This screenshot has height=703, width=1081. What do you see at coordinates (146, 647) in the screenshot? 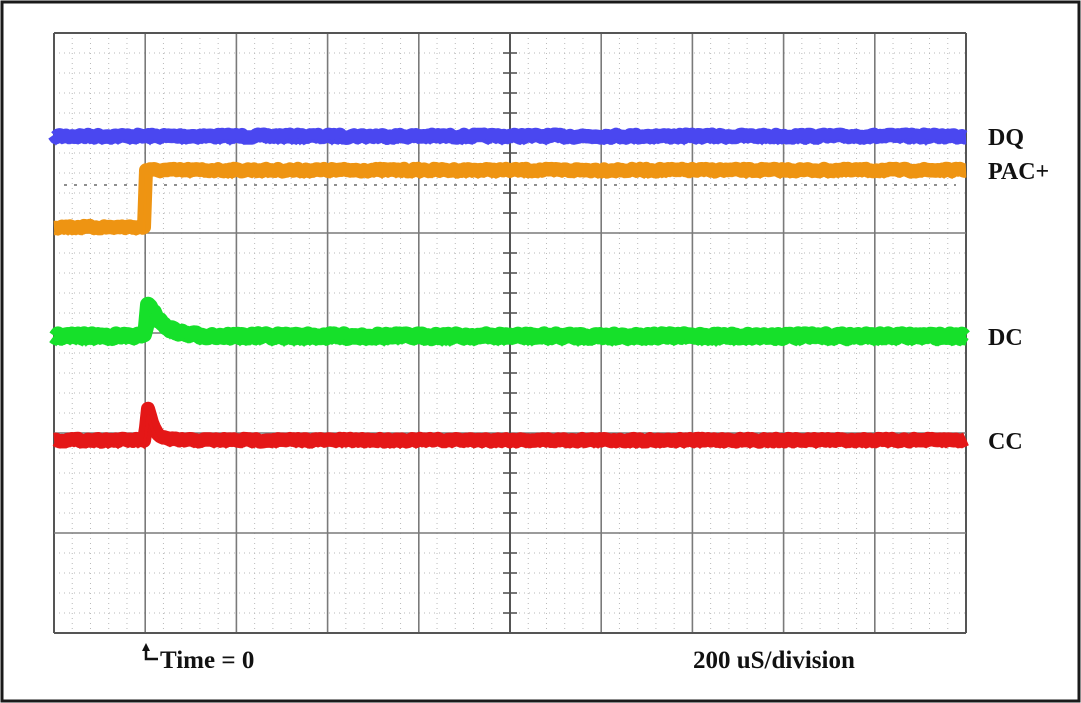
I see `trigger-arrow-head` at bounding box center [146, 647].